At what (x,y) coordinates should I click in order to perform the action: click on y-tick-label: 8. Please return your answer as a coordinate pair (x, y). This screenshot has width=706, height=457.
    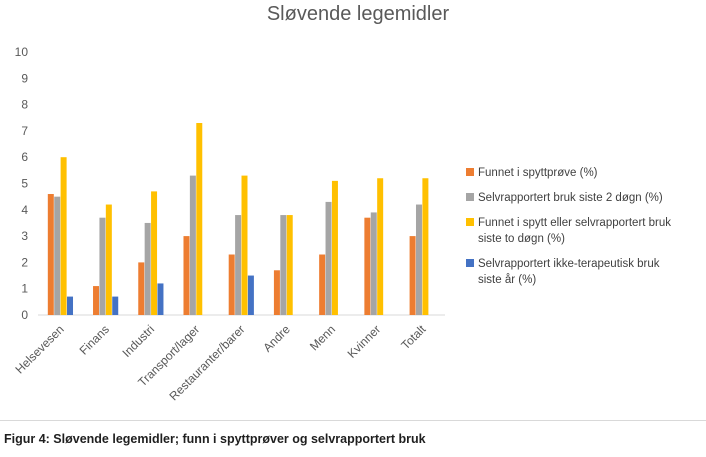
    Looking at the image, I should click on (24, 105).